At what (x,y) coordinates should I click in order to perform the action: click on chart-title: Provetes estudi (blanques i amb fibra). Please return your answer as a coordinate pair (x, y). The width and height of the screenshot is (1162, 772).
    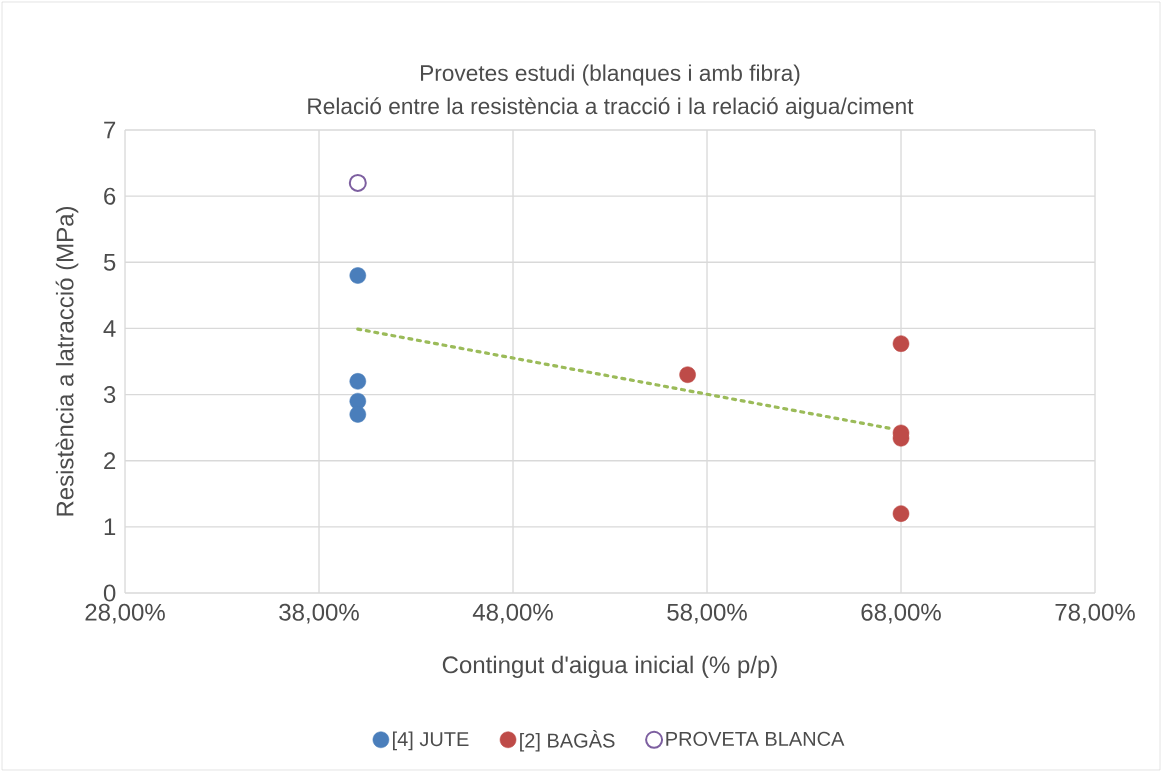
    Looking at the image, I should click on (610, 75).